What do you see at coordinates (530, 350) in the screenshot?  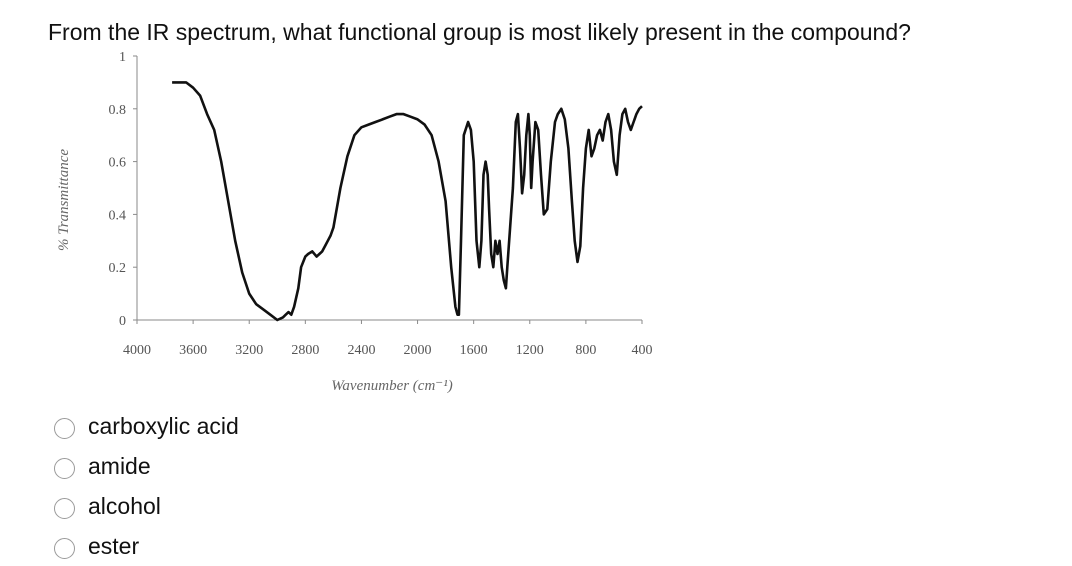 I see `x-tick-label: 1200` at bounding box center [530, 350].